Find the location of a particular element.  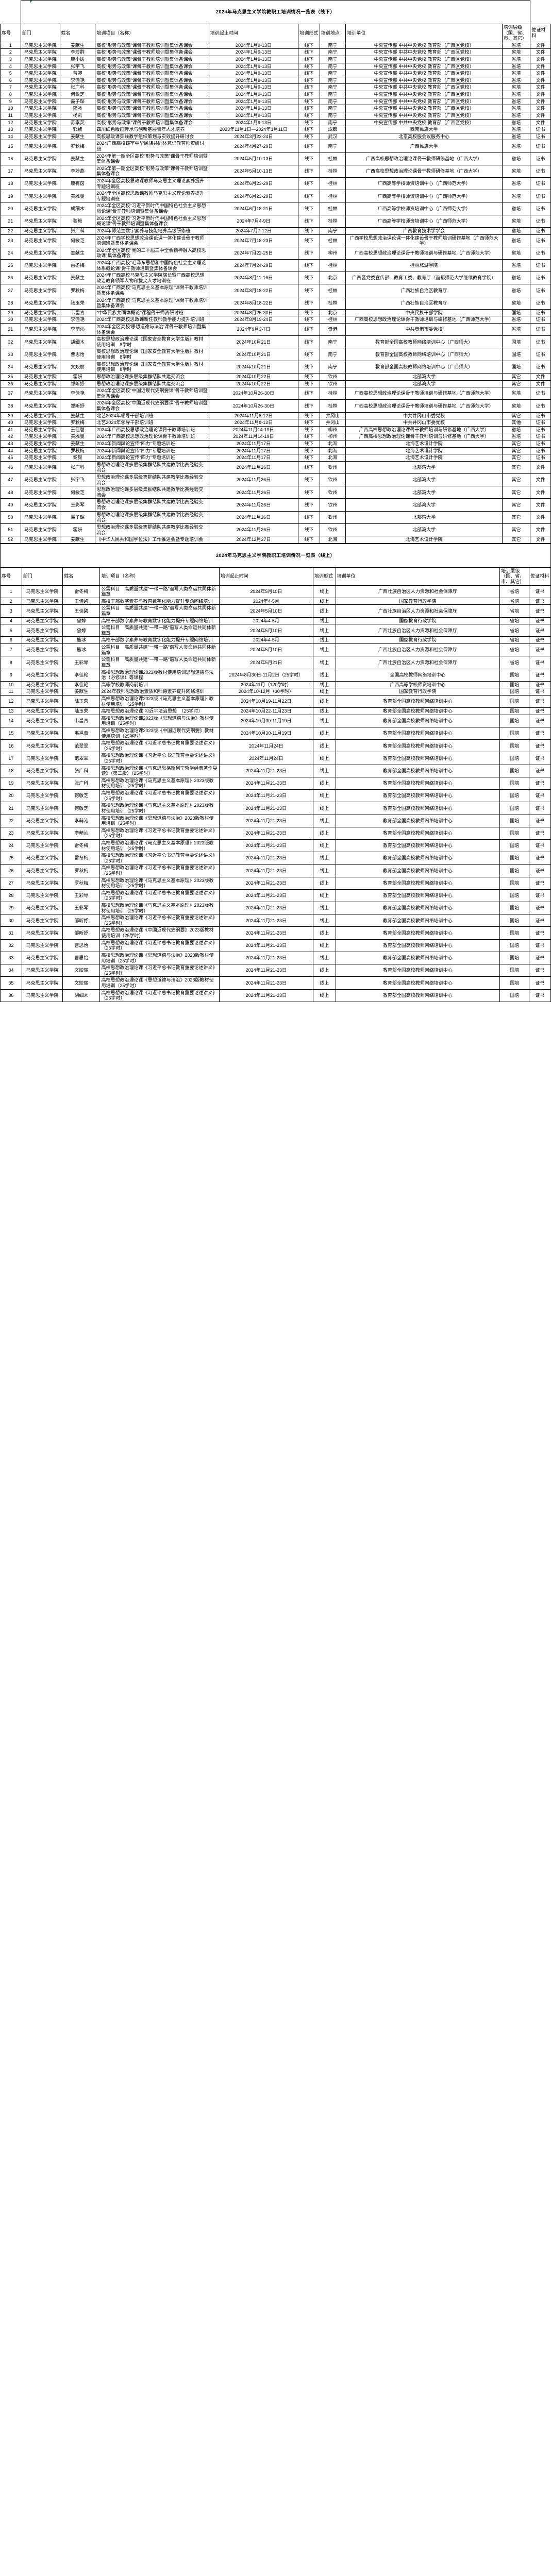

cell-39-10: 证书 is located at coordinates (541, 416).